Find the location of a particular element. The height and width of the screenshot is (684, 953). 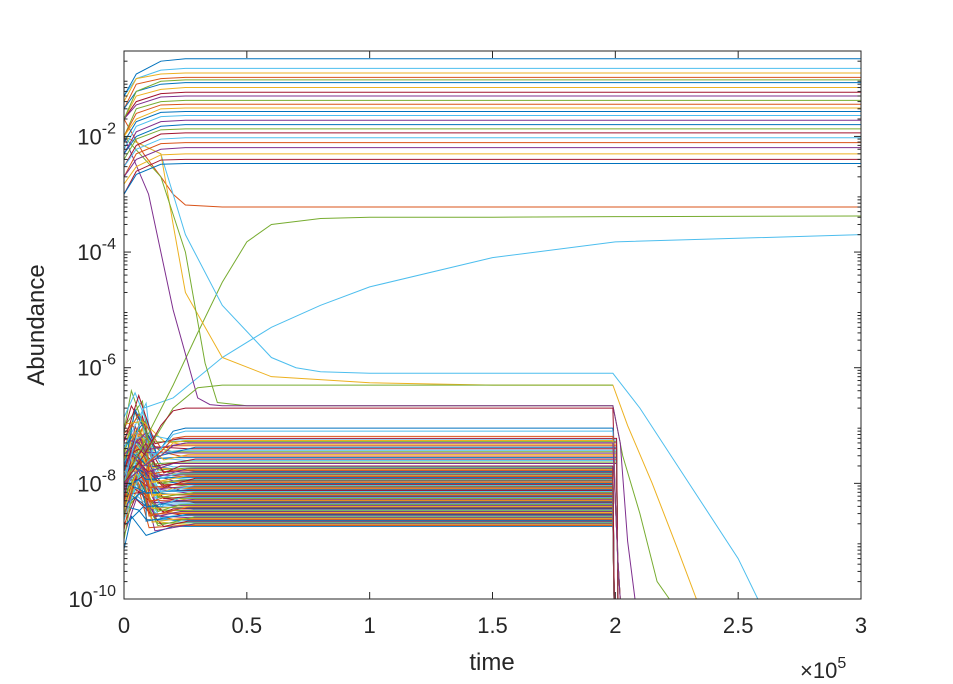

x-tick-label-0: 0 is located at coordinates (124, 625).